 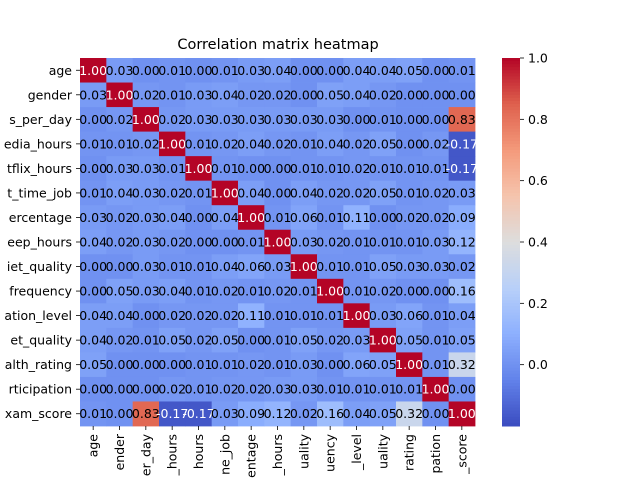 What do you see at coordinates (462, 168) in the screenshot?
I see `cell-value-label: -0.17` at bounding box center [462, 168].